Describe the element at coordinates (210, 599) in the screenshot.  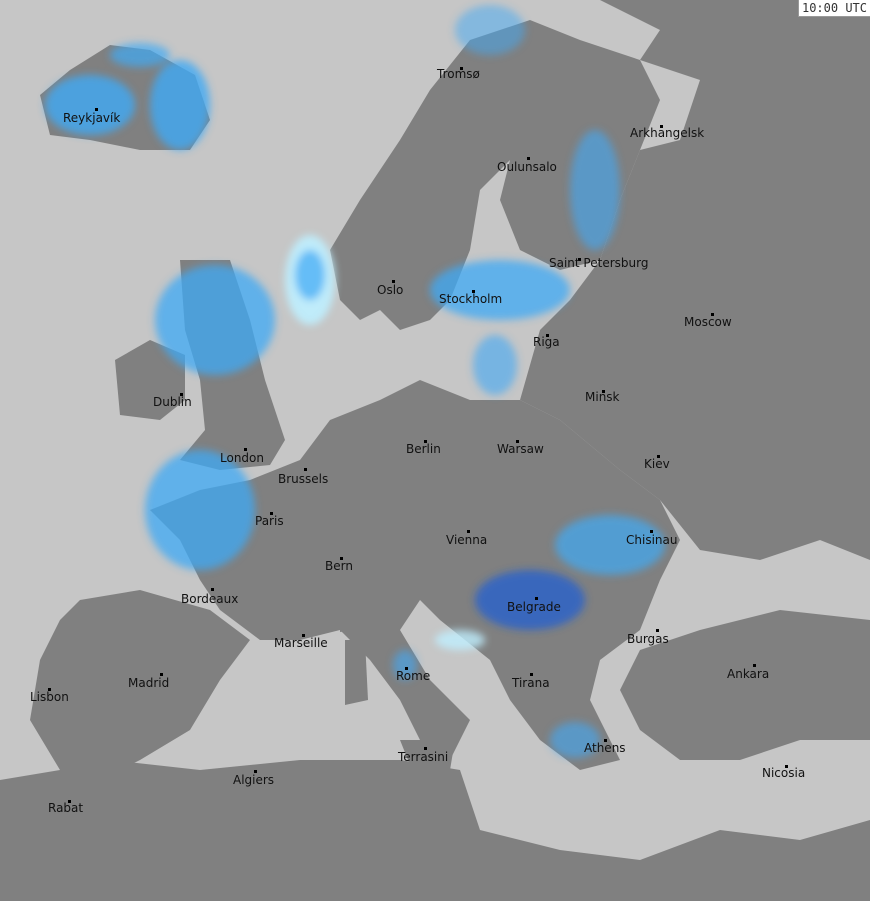
I see `city-label: Bordeaux` at that location.